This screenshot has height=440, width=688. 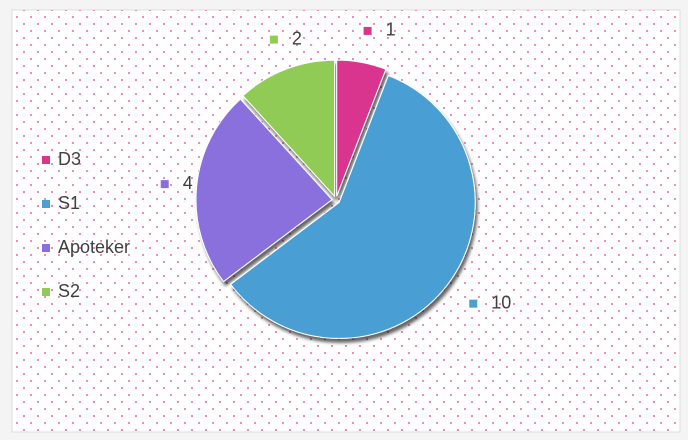 I want to click on legend-label: S1, so click(x=69, y=203).